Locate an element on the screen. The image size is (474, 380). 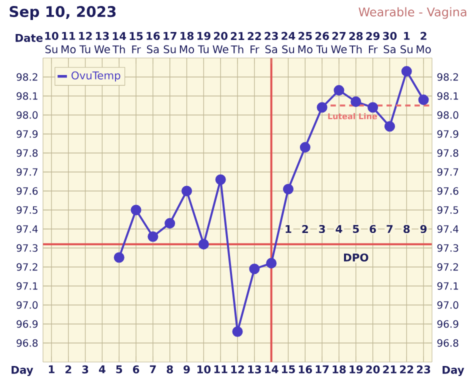
x-tick-label: 23 is located at coordinates (423, 369).